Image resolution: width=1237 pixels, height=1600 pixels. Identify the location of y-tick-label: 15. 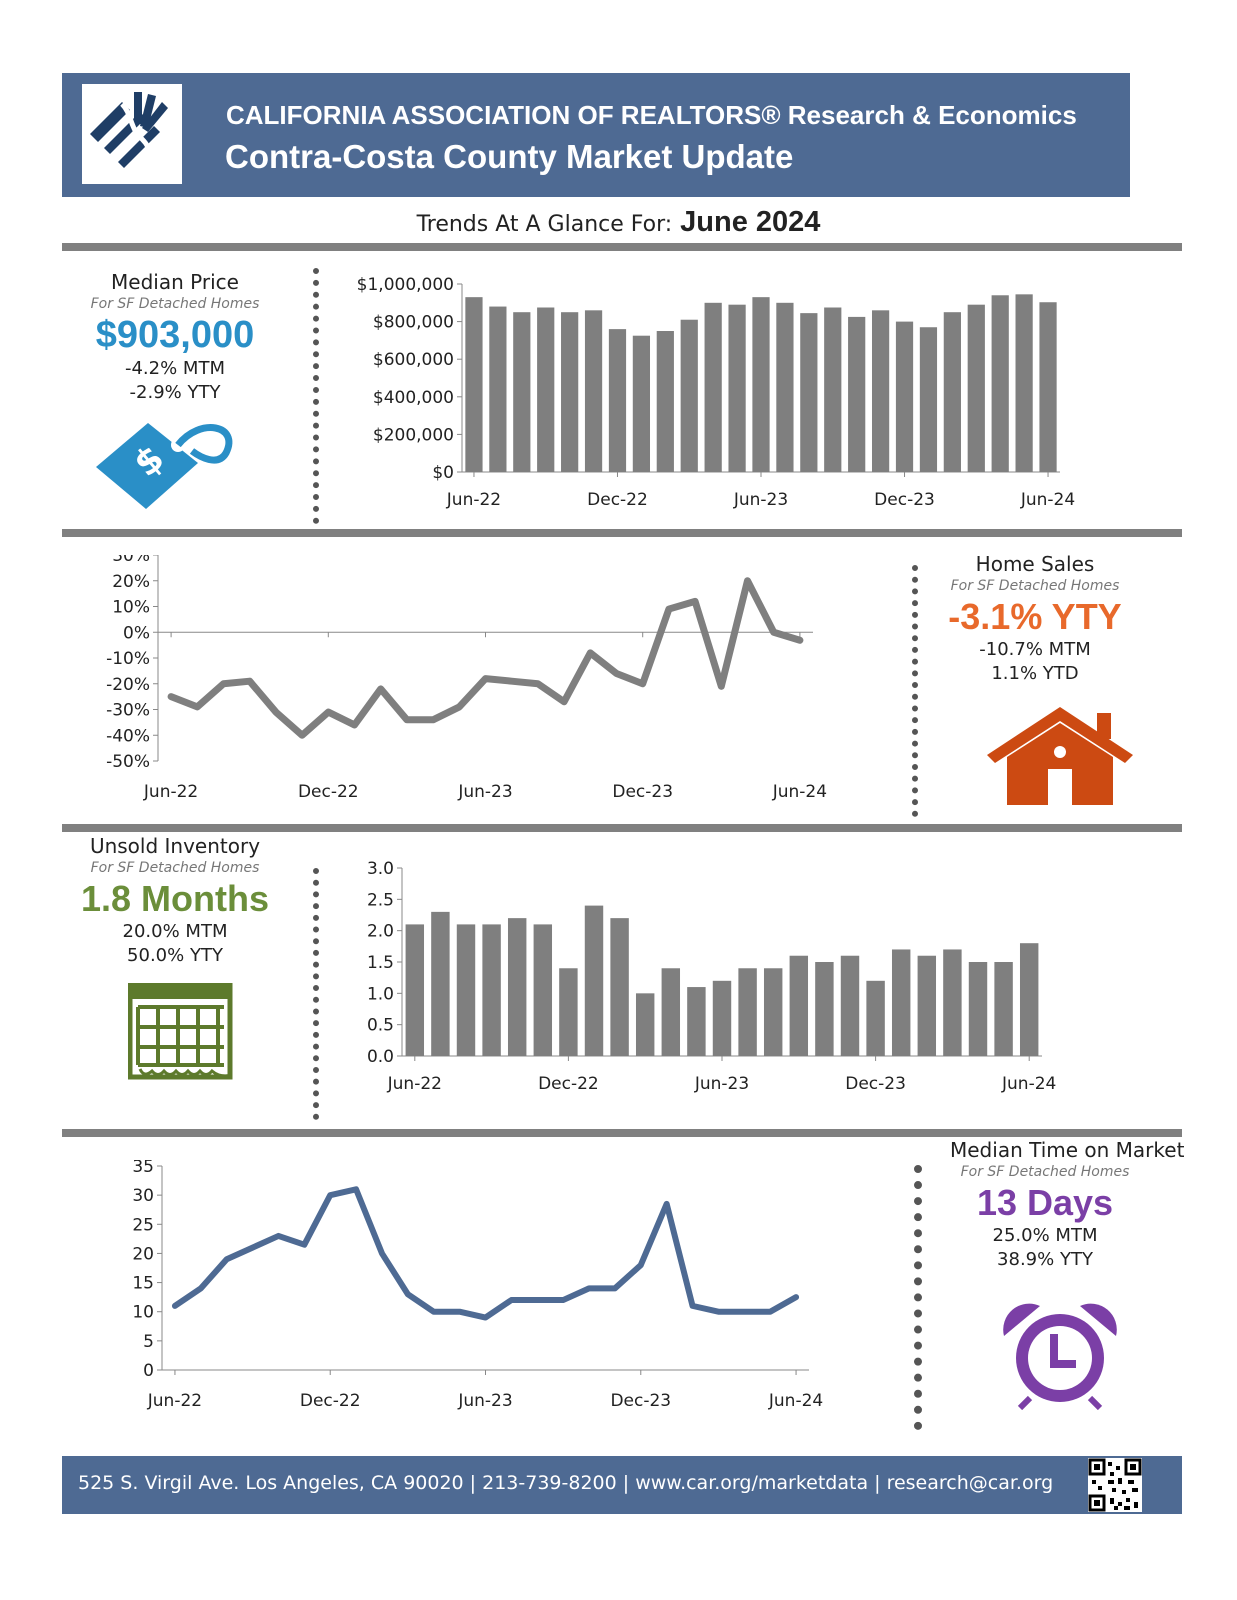
(143, 1284).